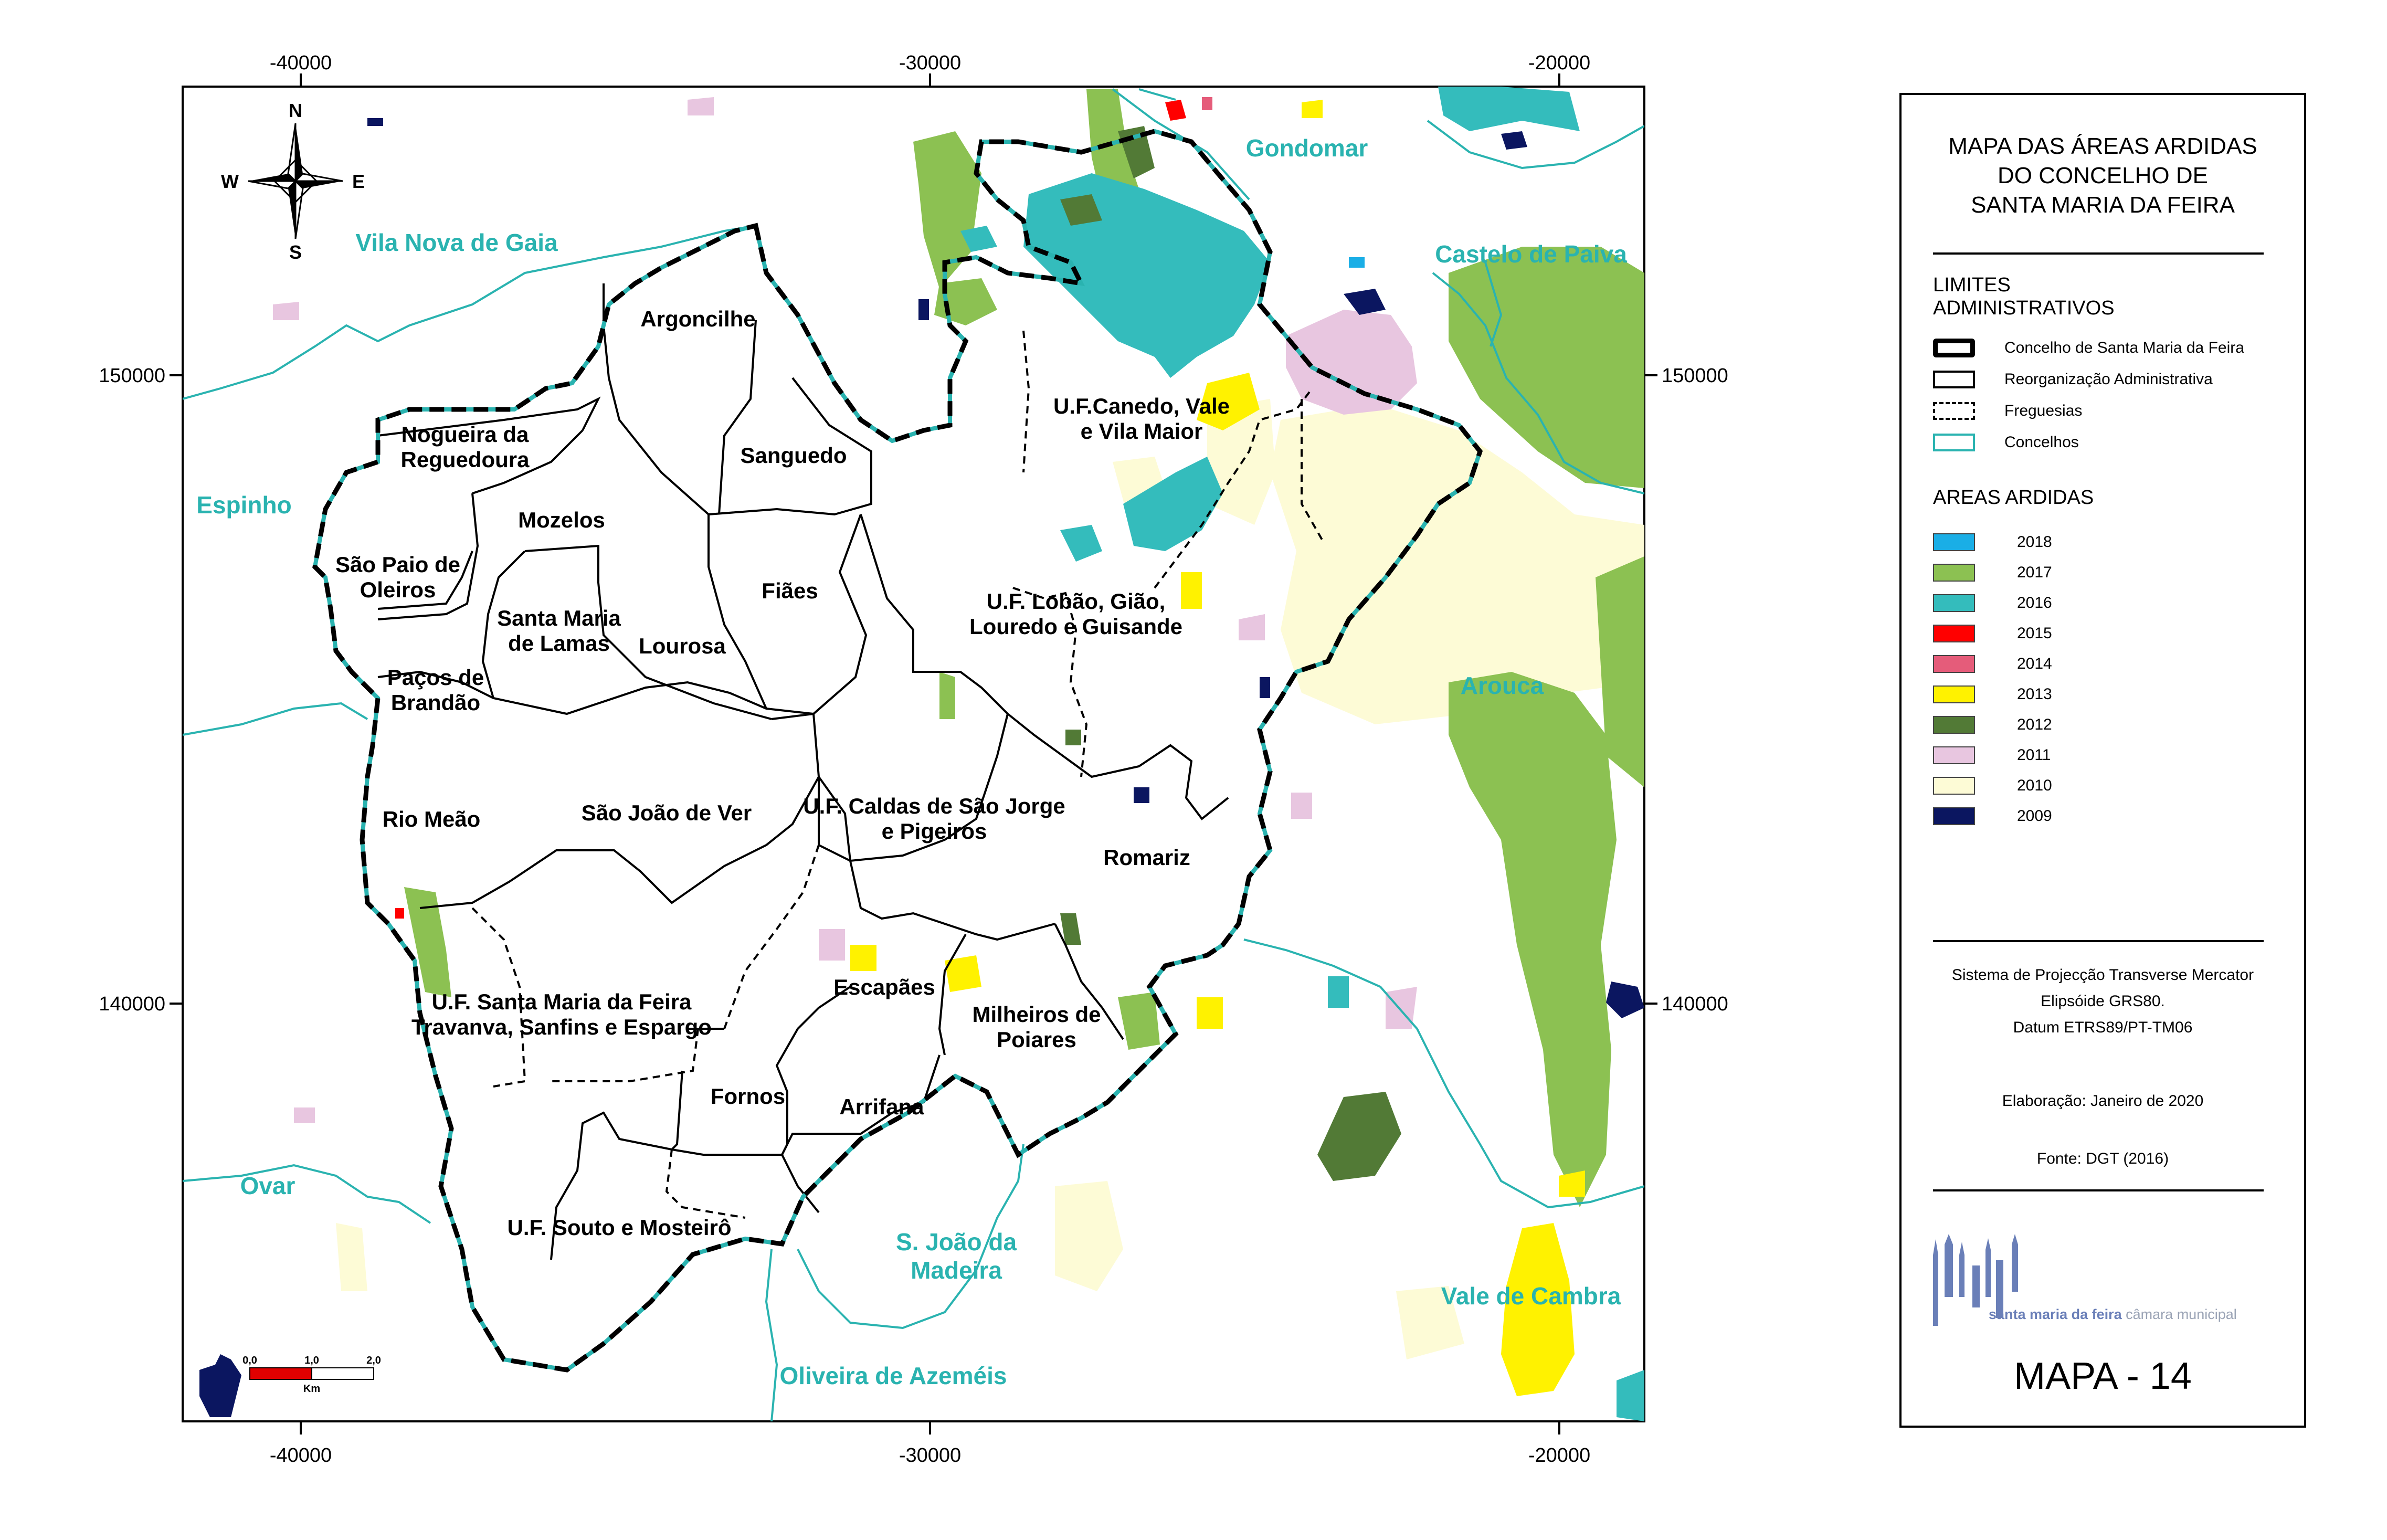 This screenshot has height=1540, width=2387. Describe the element at coordinates (559, 618) in the screenshot. I see `parish-label-line: Santa Maria` at that location.